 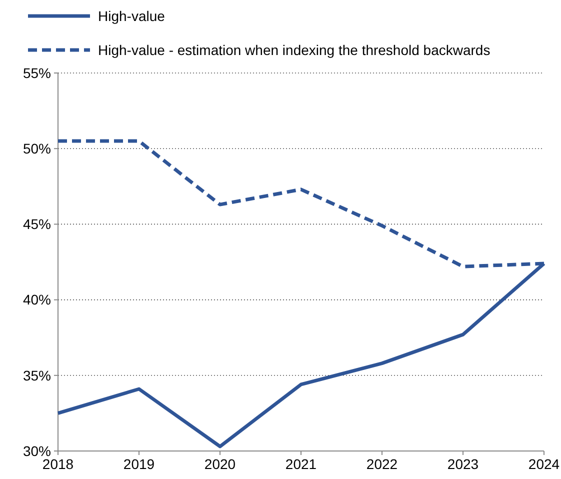 I want to click on x-tick-label: 2021, so click(x=301, y=464).